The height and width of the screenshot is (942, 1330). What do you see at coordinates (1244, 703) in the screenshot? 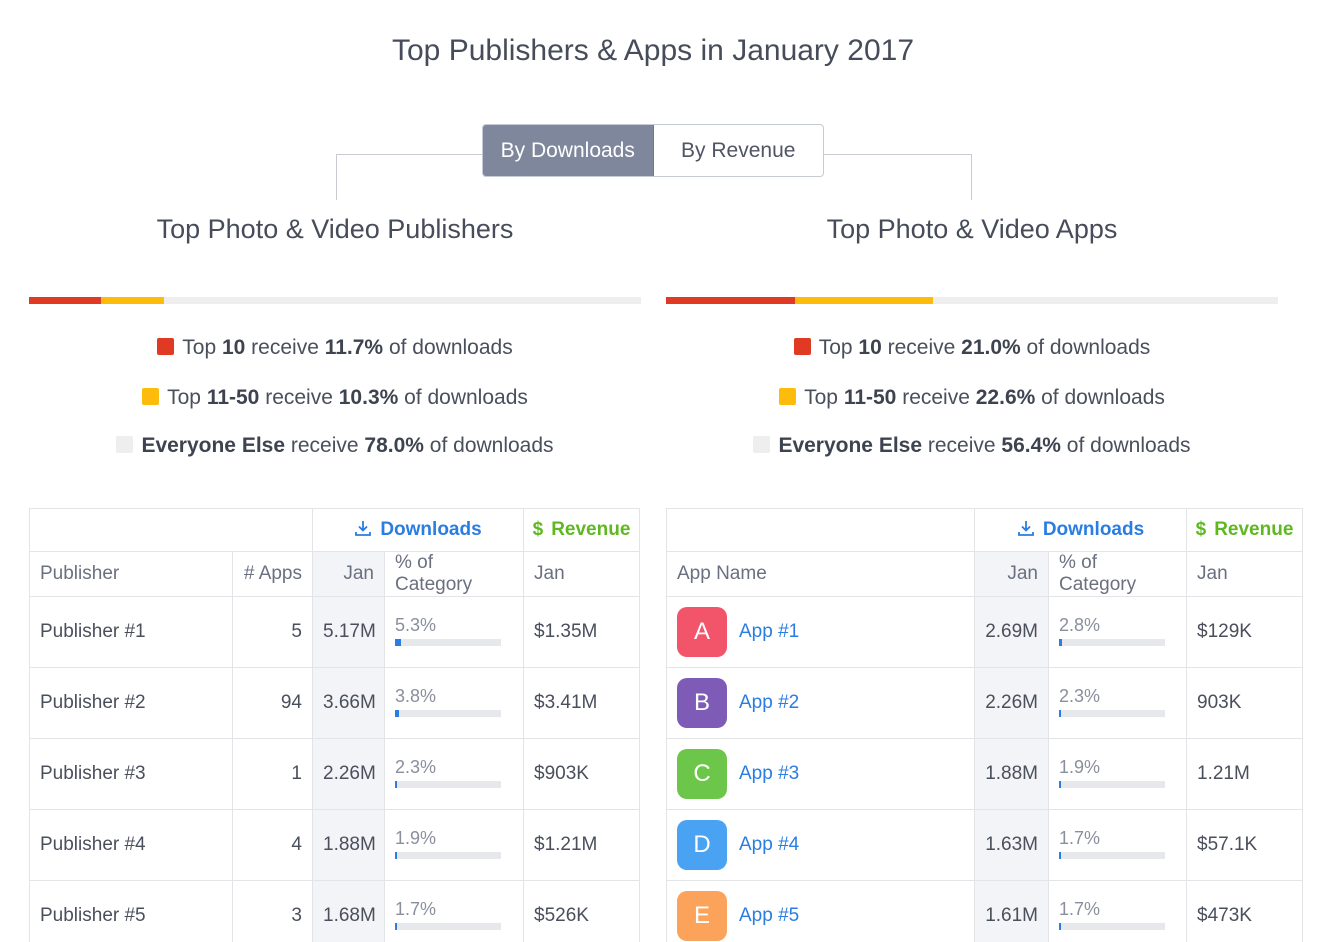
I see `revenue-jan: 903K` at bounding box center [1244, 703].